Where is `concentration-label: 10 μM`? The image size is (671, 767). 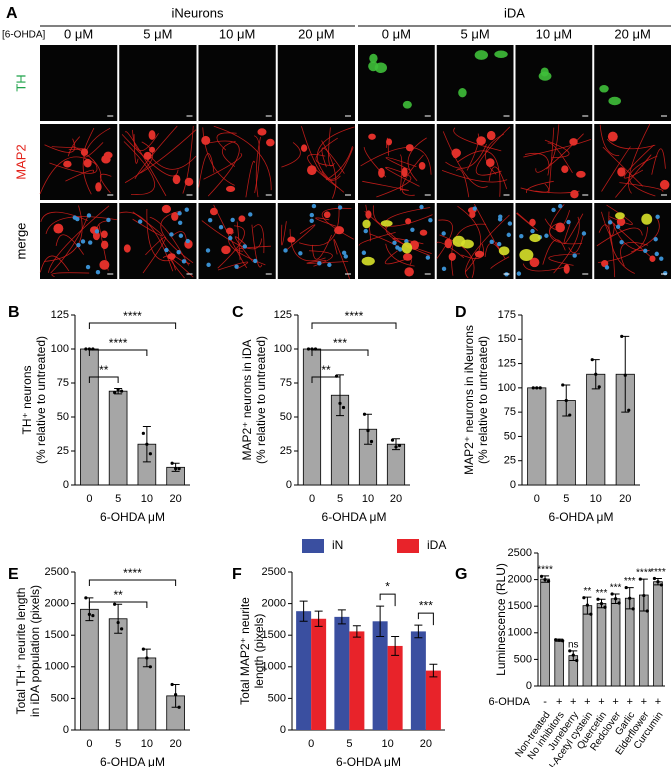
concentration-label: 10 μM is located at coordinates (554, 33).